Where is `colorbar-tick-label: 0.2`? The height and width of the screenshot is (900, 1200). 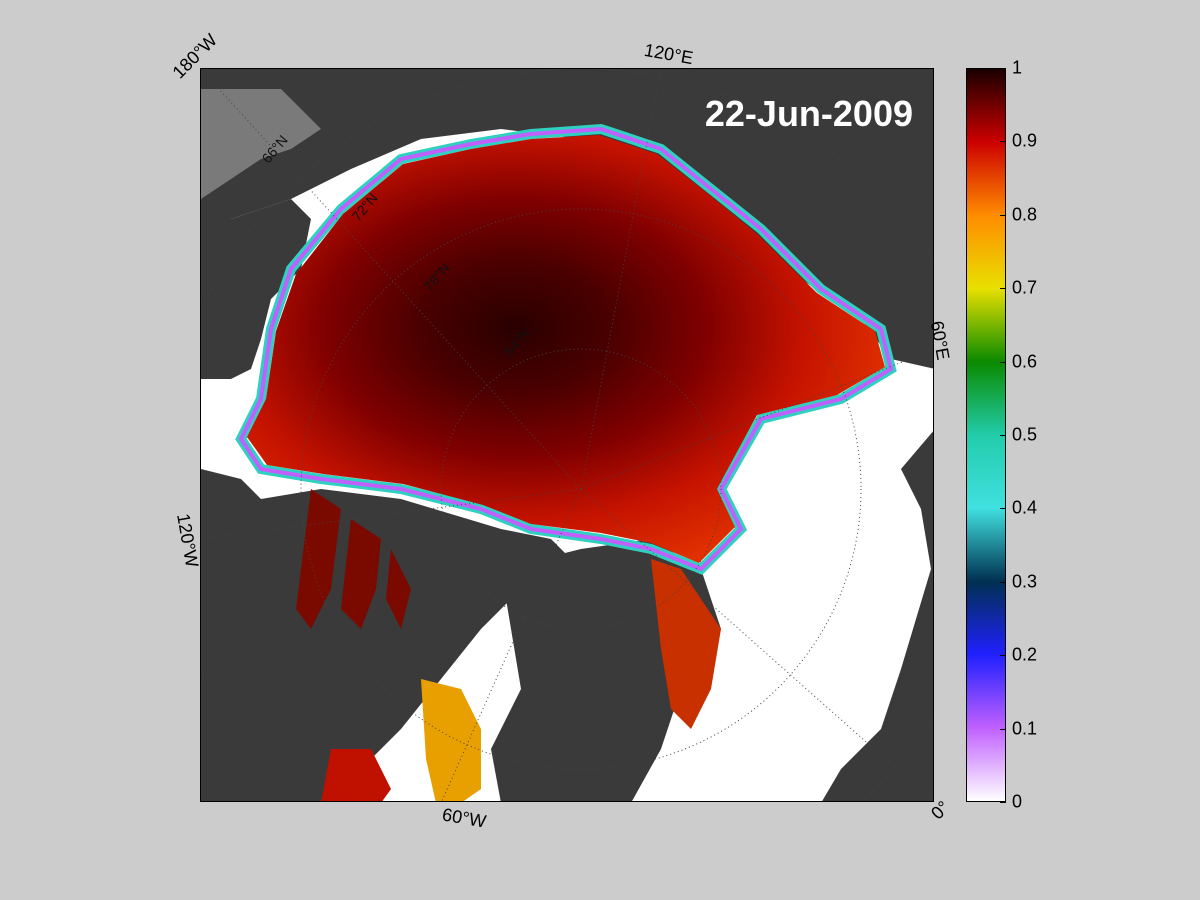
colorbar-tick-label: 0.2 is located at coordinates (1025, 654).